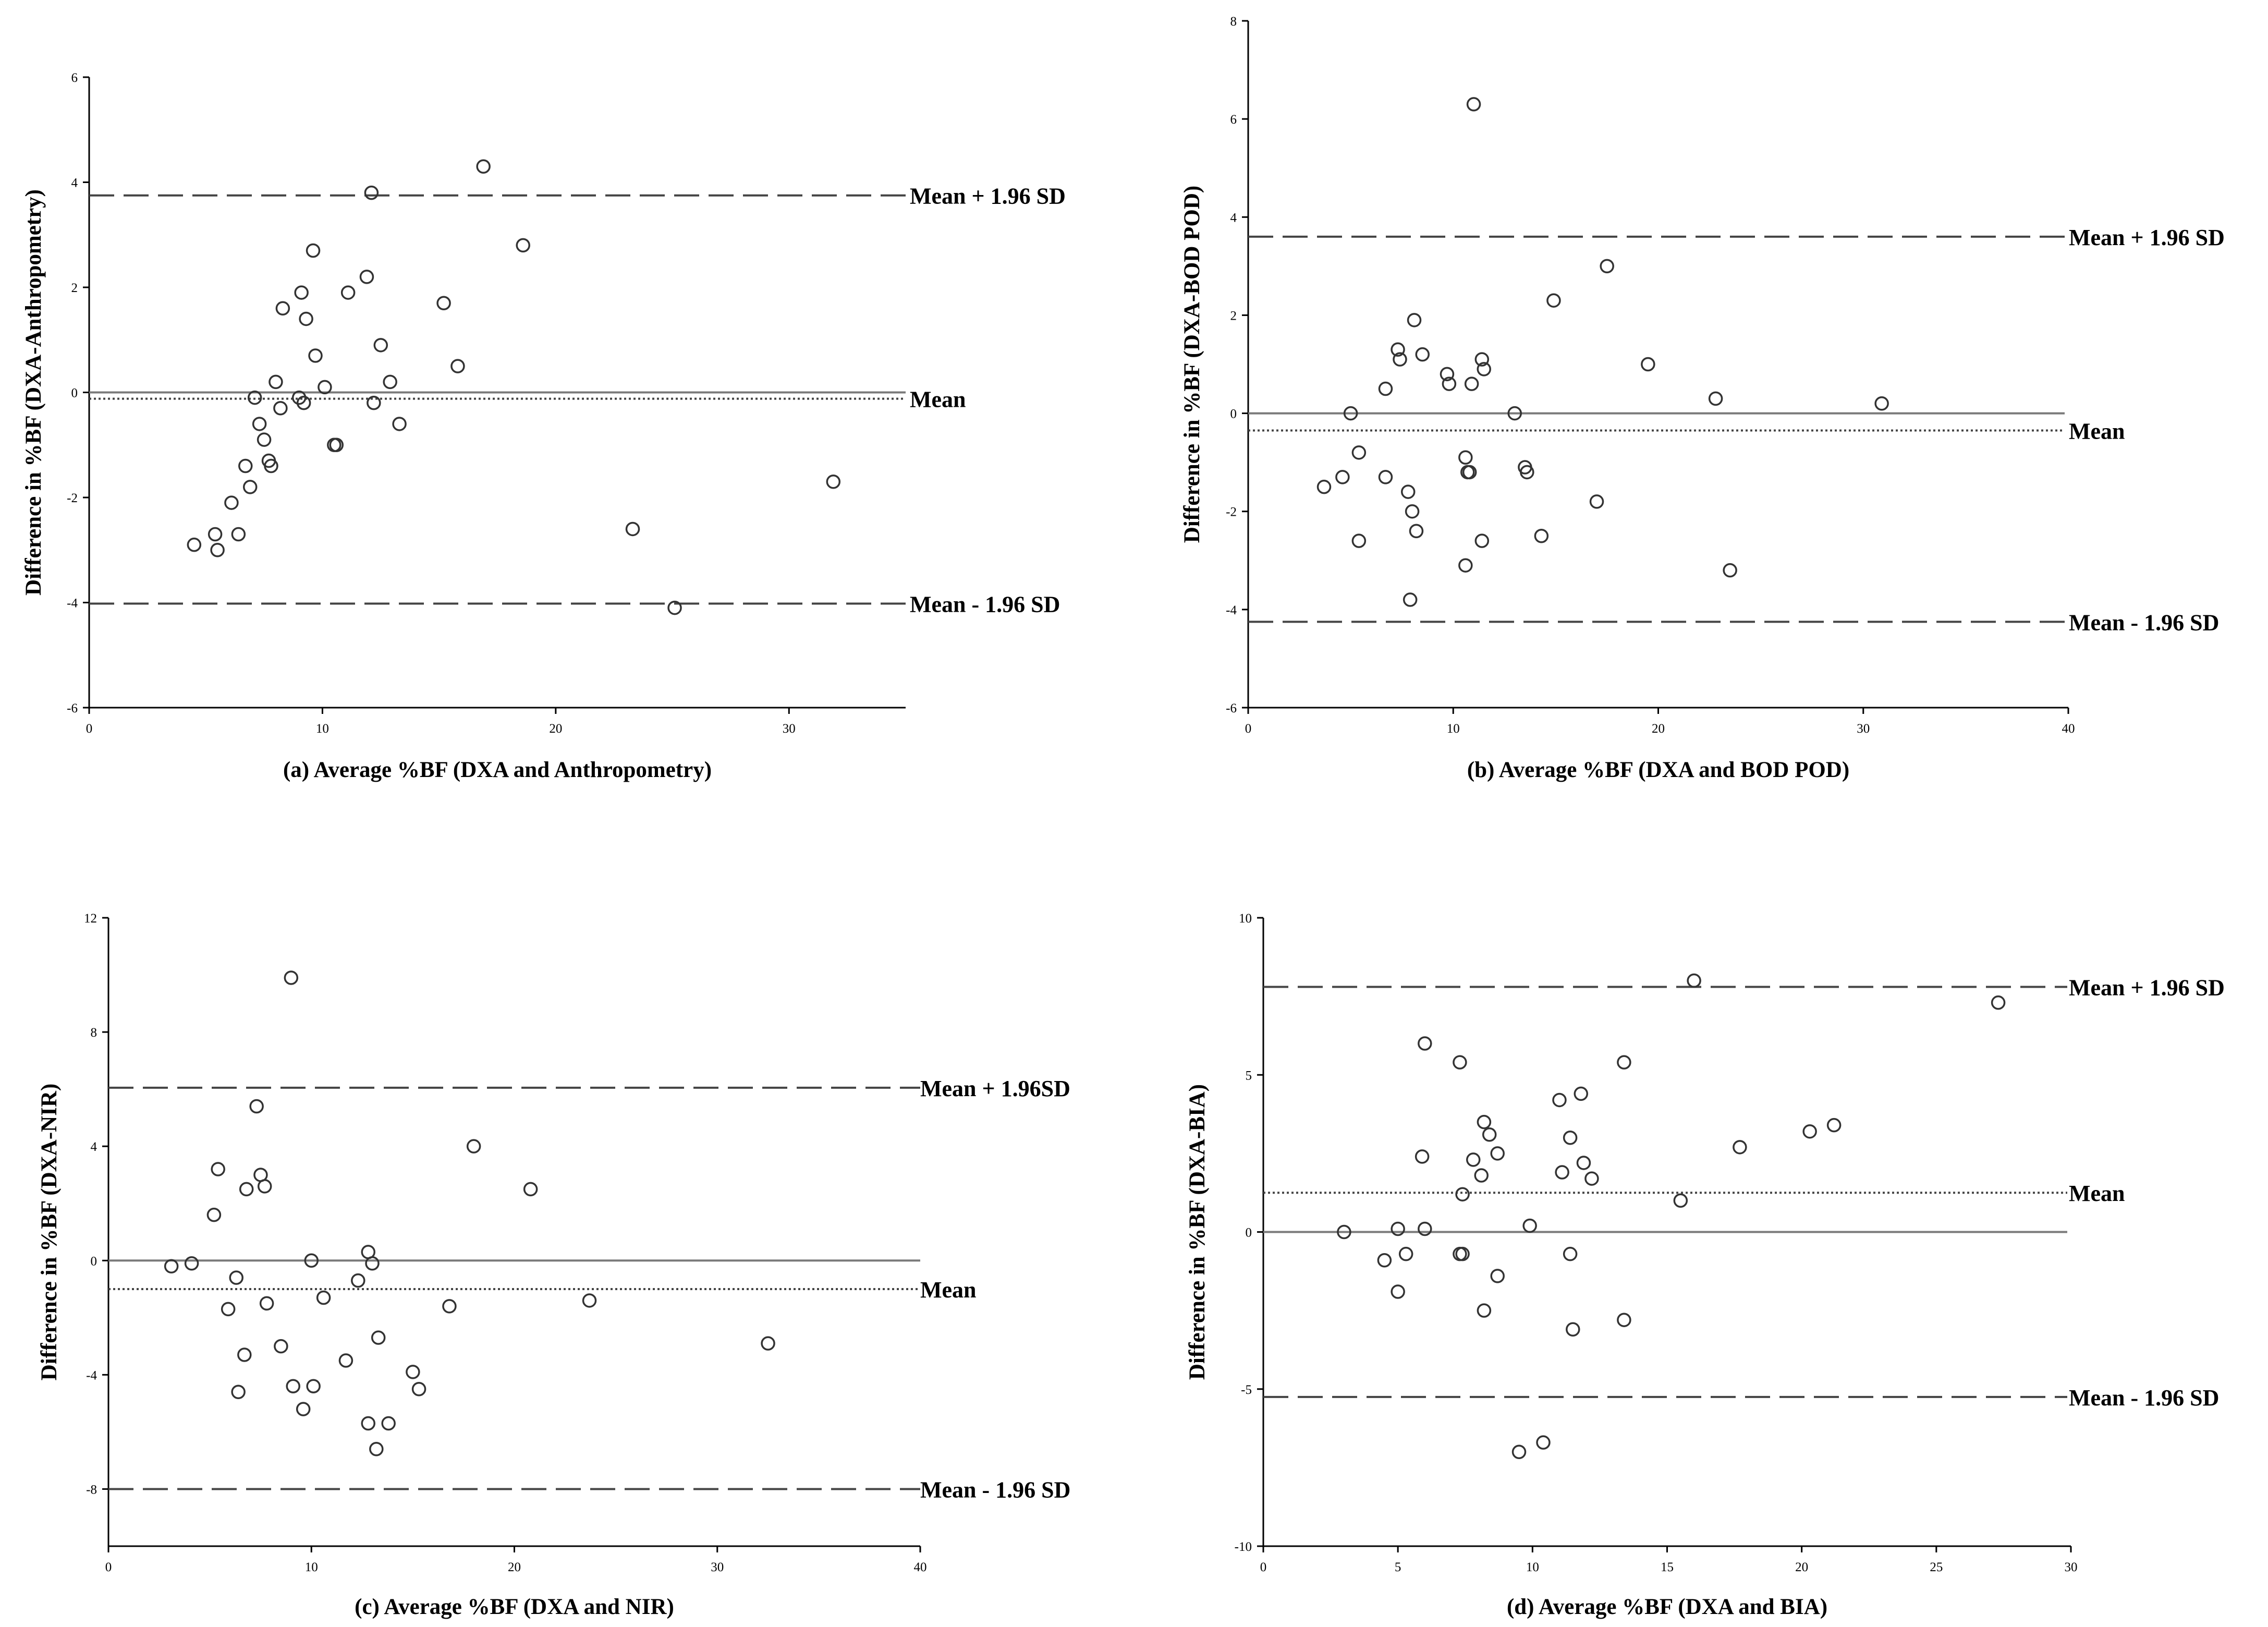 The width and height of the screenshot is (2268, 1627). What do you see at coordinates (74, 288) in the screenshot?
I see `y-tick-label: 2` at bounding box center [74, 288].